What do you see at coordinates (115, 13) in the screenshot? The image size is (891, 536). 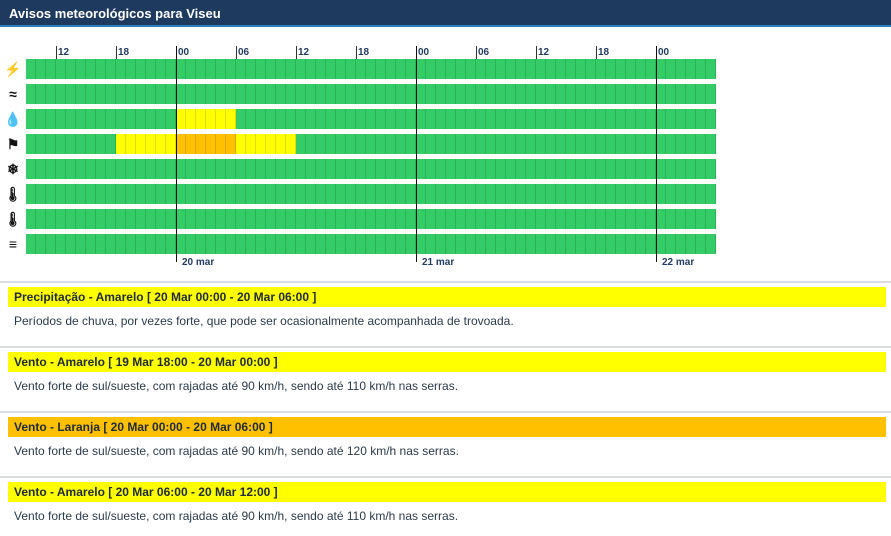 I see `page-title: Avisos meteorológicos para Viseu` at bounding box center [115, 13].